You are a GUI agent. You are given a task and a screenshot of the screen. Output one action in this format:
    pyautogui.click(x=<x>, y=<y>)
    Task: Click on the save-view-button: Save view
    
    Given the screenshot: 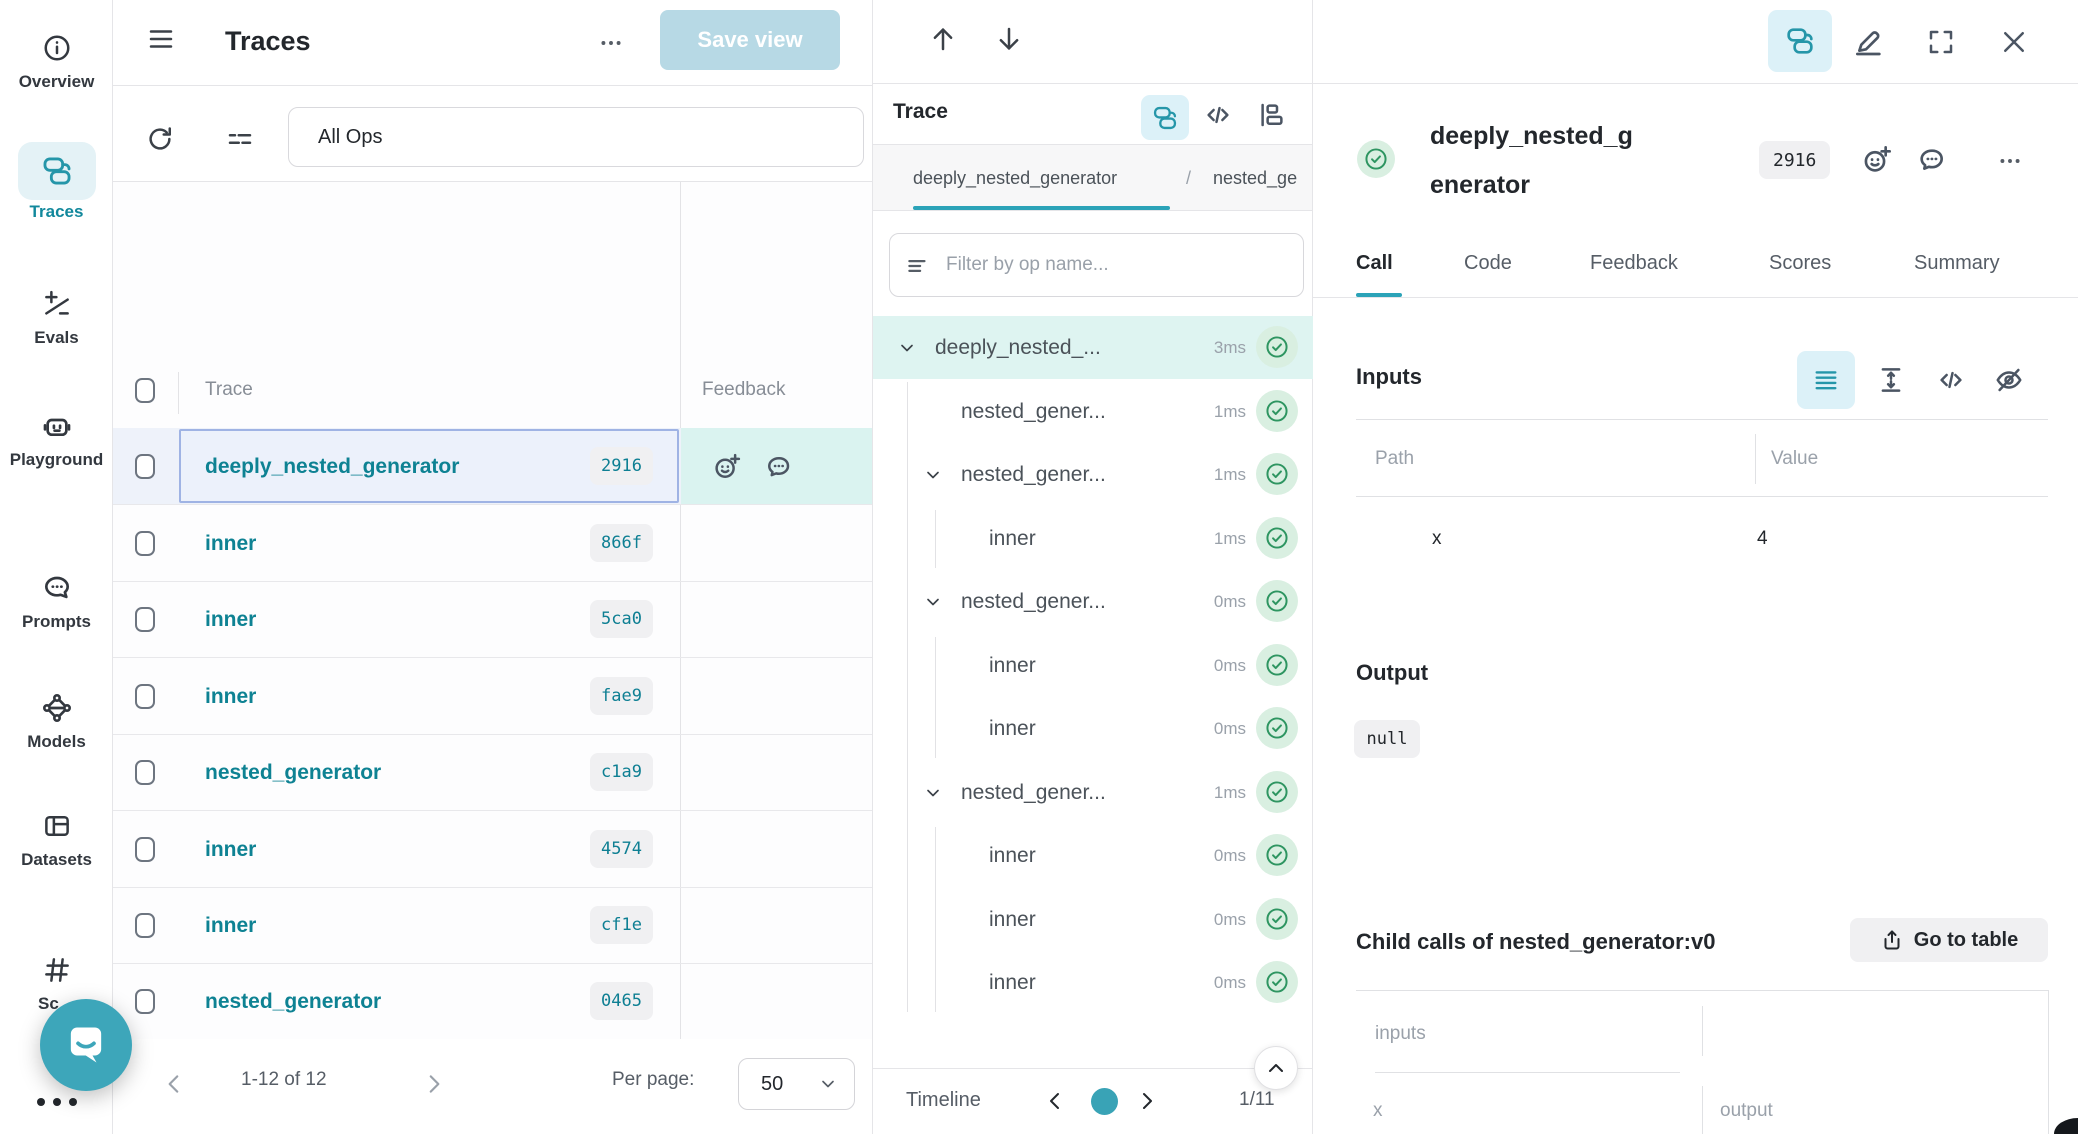 What is the action you would take?
    pyautogui.click(x=750, y=40)
    